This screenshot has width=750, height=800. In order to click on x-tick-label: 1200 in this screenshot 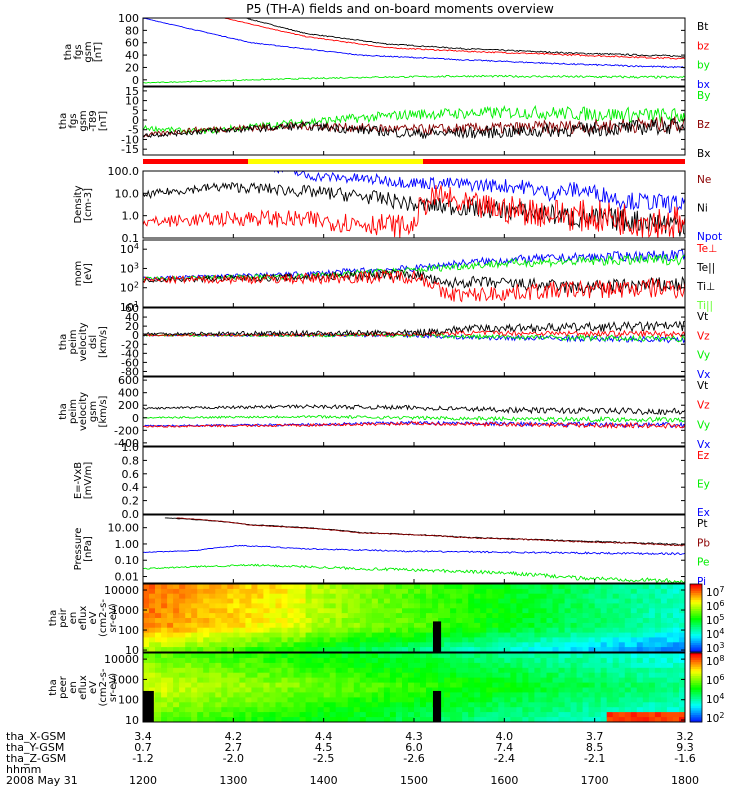, I will do `click(143, 780)`.